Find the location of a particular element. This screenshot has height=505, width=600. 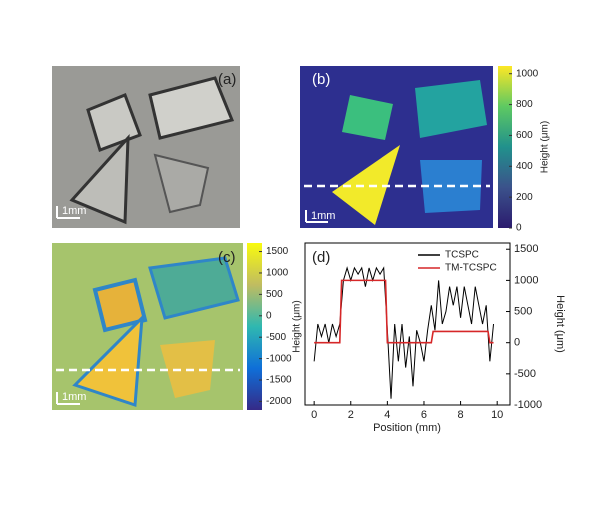

y-tick-label: 1500 is located at coordinates (526, 249).